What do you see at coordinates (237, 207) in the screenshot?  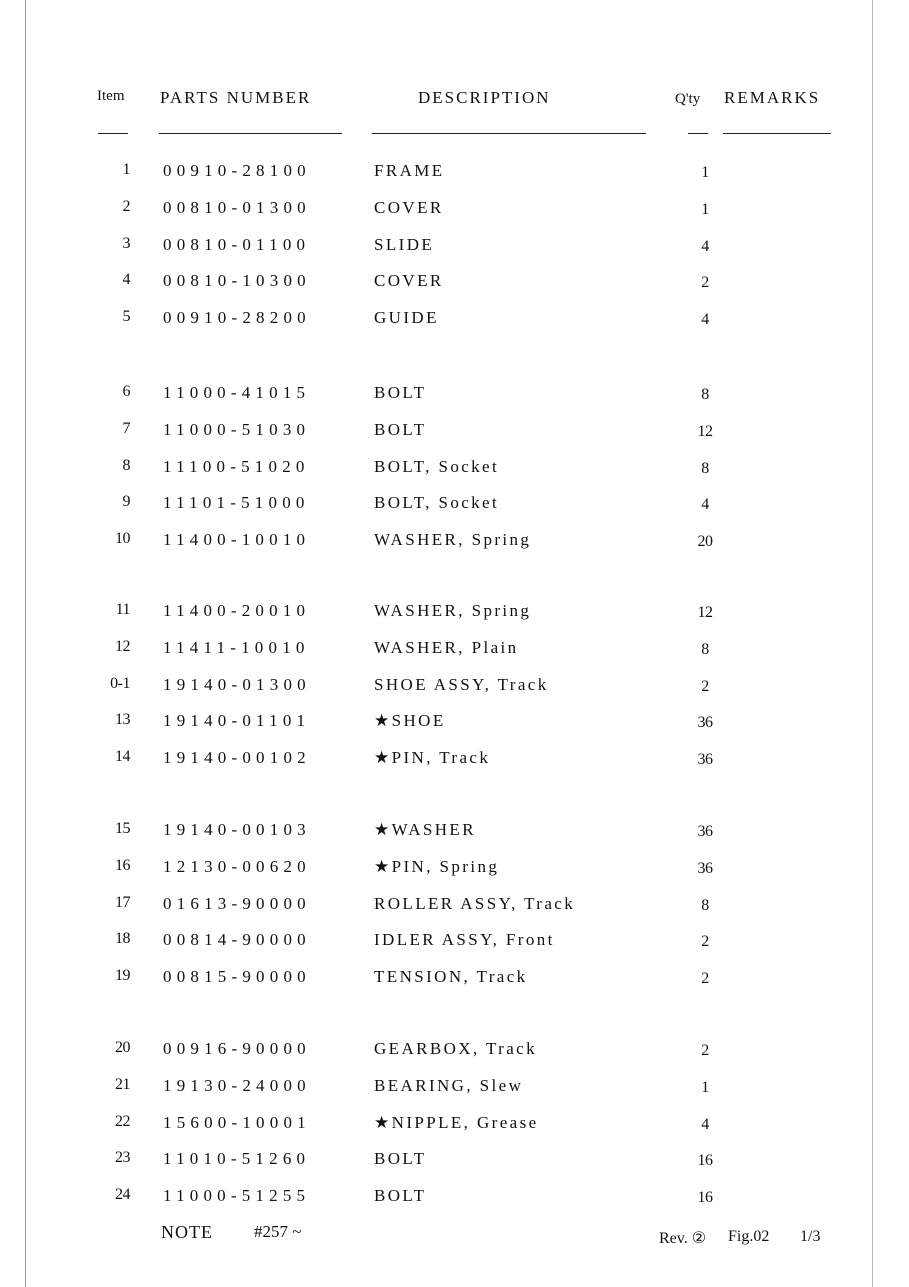 I see `part-number: 00810-01300` at bounding box center [237, 207].